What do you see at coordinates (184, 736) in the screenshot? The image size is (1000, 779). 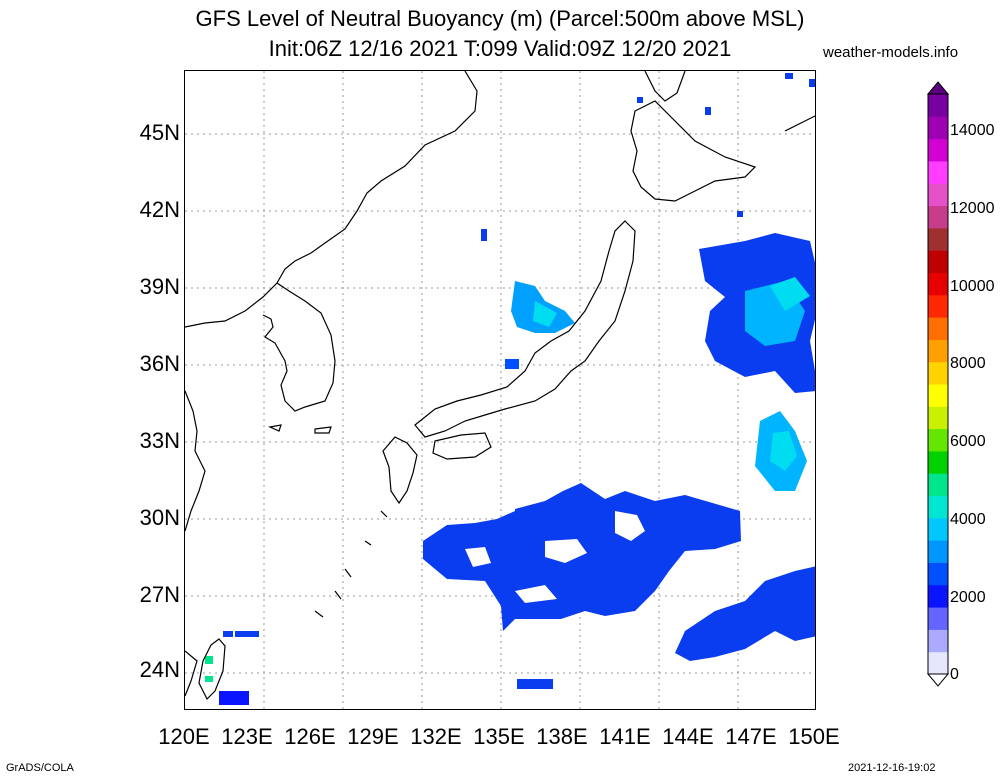 I see `lon-label: 120E` at bounding box center [184, 736].